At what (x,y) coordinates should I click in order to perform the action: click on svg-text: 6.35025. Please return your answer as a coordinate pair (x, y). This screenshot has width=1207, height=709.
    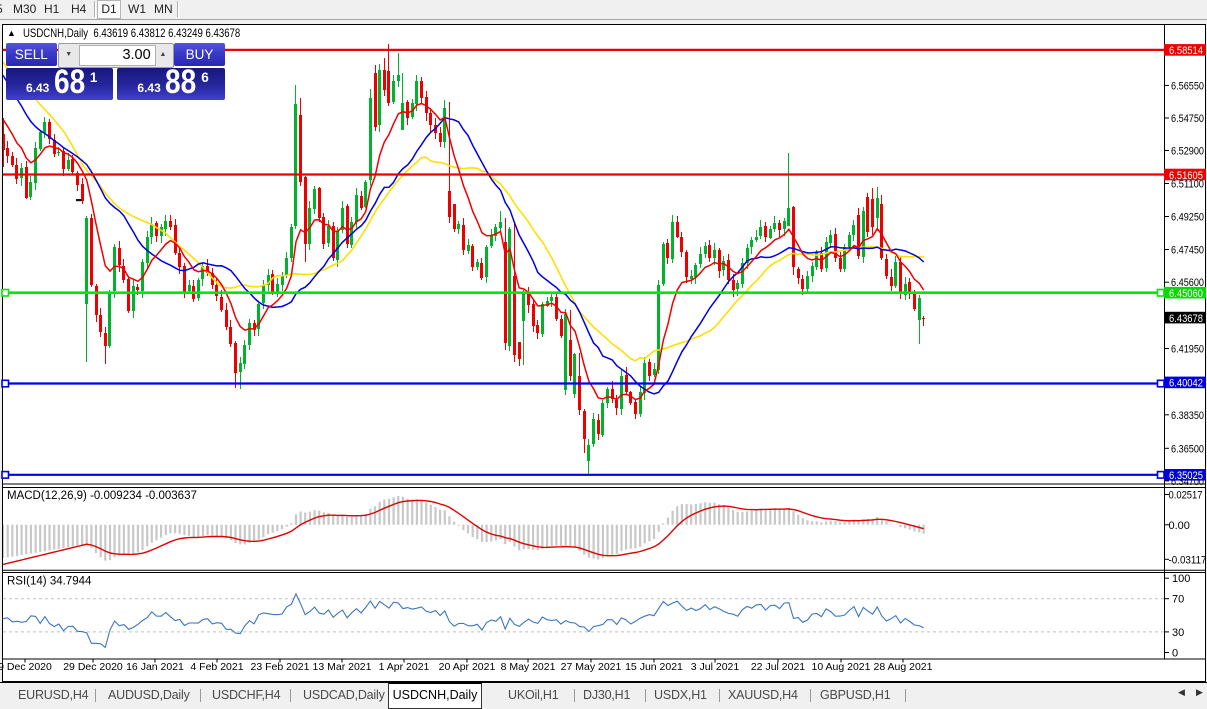
    Looking at the image, I should click on (1186, 476).